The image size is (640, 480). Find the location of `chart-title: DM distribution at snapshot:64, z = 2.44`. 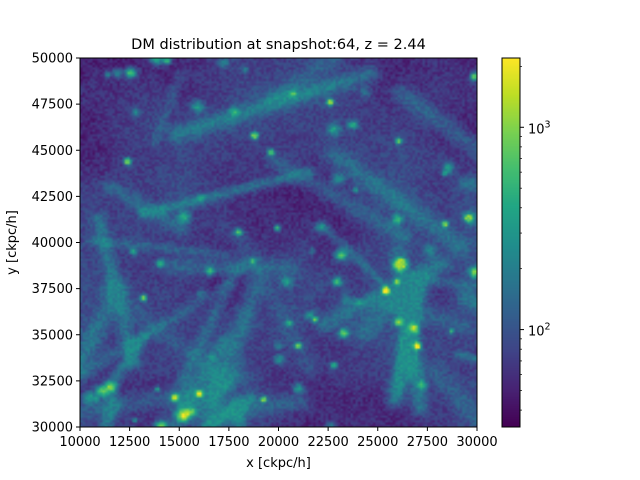

chart-title: DM distribution at snapshot:64, z = 2.44 is located at coordinates (278, 45).